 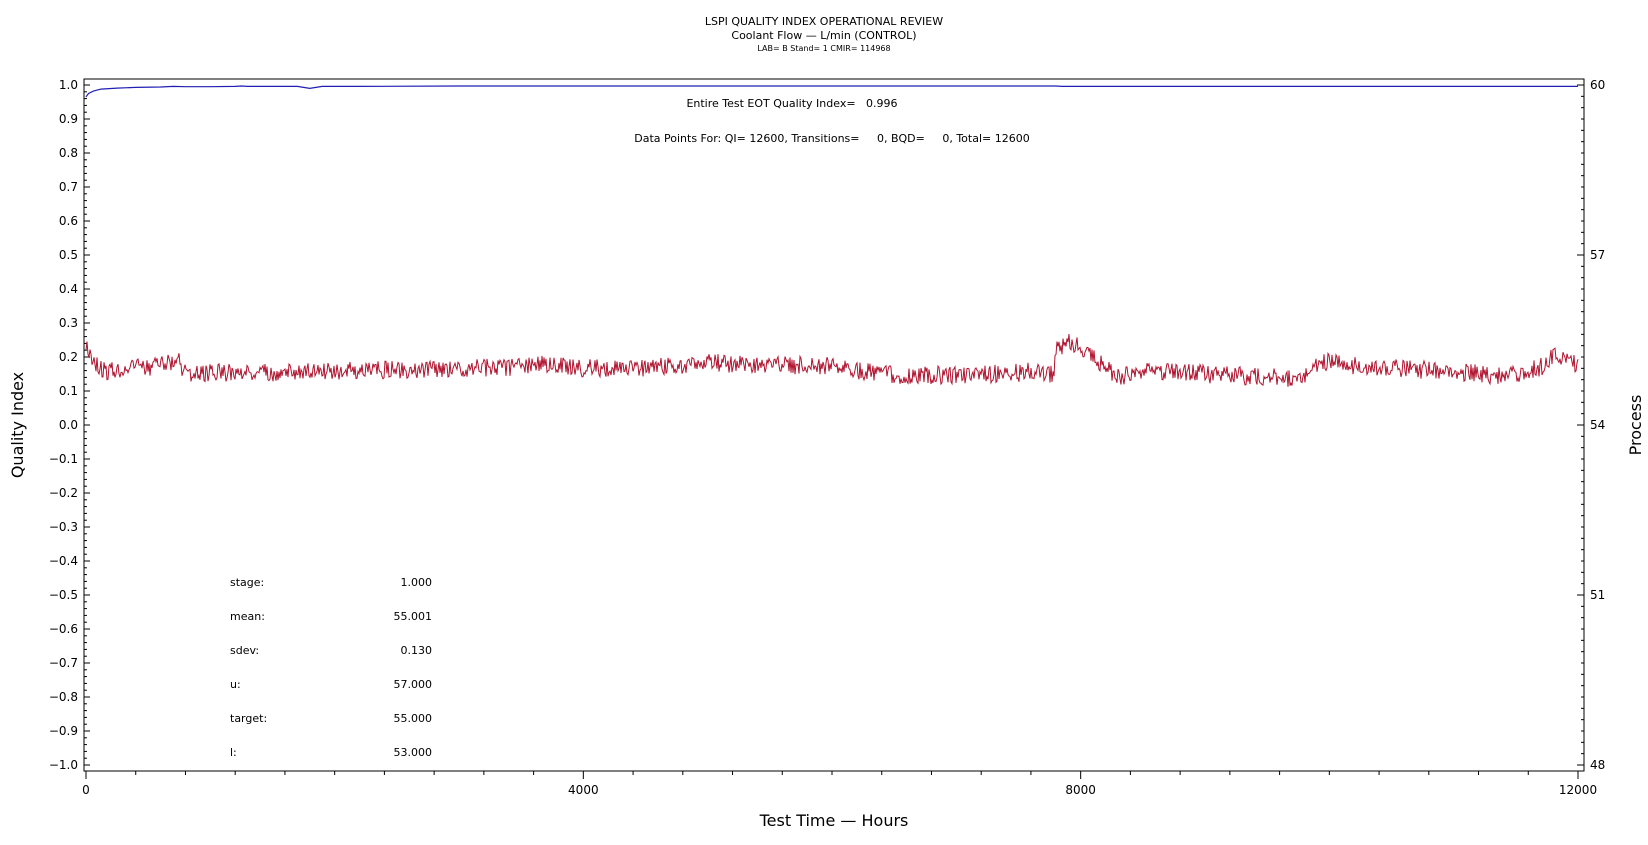 What do you see at coordinates (834, 820) in the screenshot?
I see `x-axis-label: Test Time — Hours` at bounding box center [834, 820].